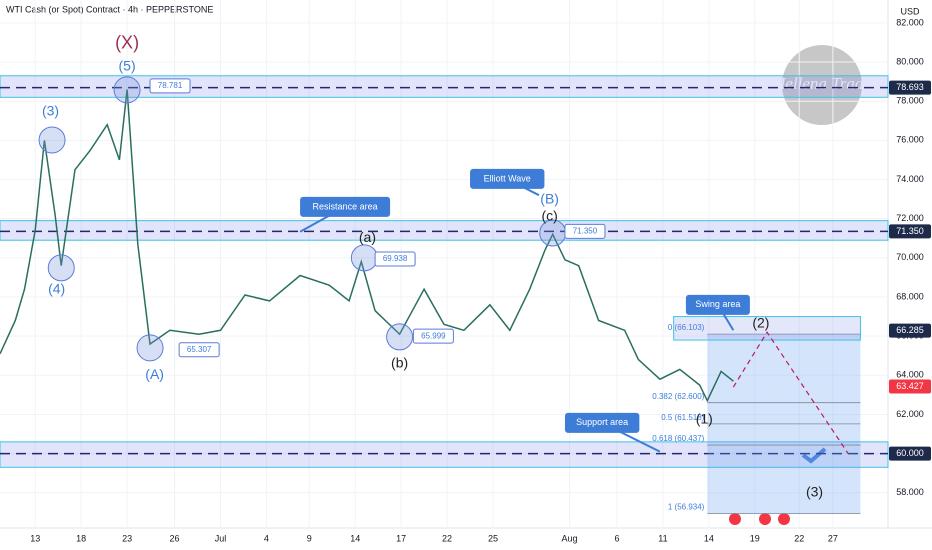 The image size is (932, 550). What do you see at coordinates (910, 492) in the screenshot?
I see `y-tick-label: 58.000` at bounding box center [910, 492].